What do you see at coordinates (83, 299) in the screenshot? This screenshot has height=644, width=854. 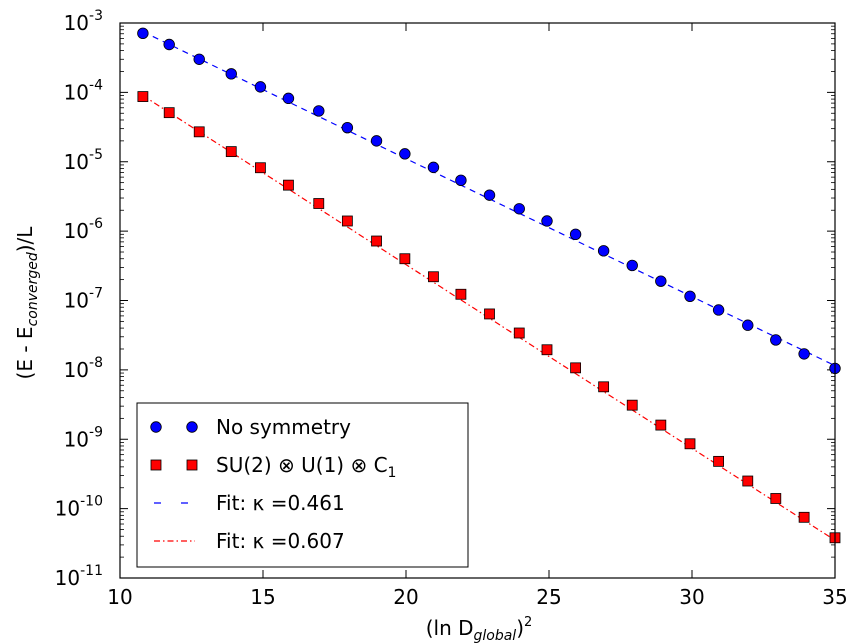 I see `y-tick-label: 10⁻⁷` at bounding box center [83, 299].